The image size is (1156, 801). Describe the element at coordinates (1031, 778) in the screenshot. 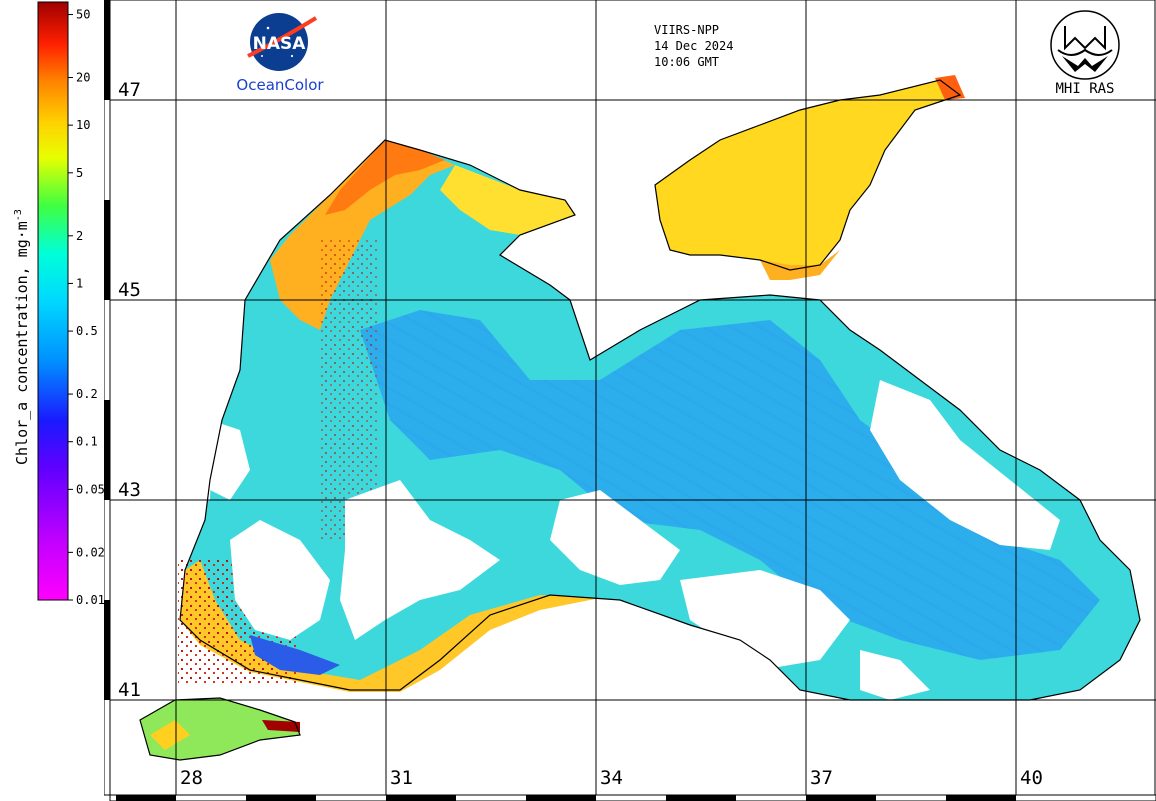

I see `lon-label-40: 40` at that location.